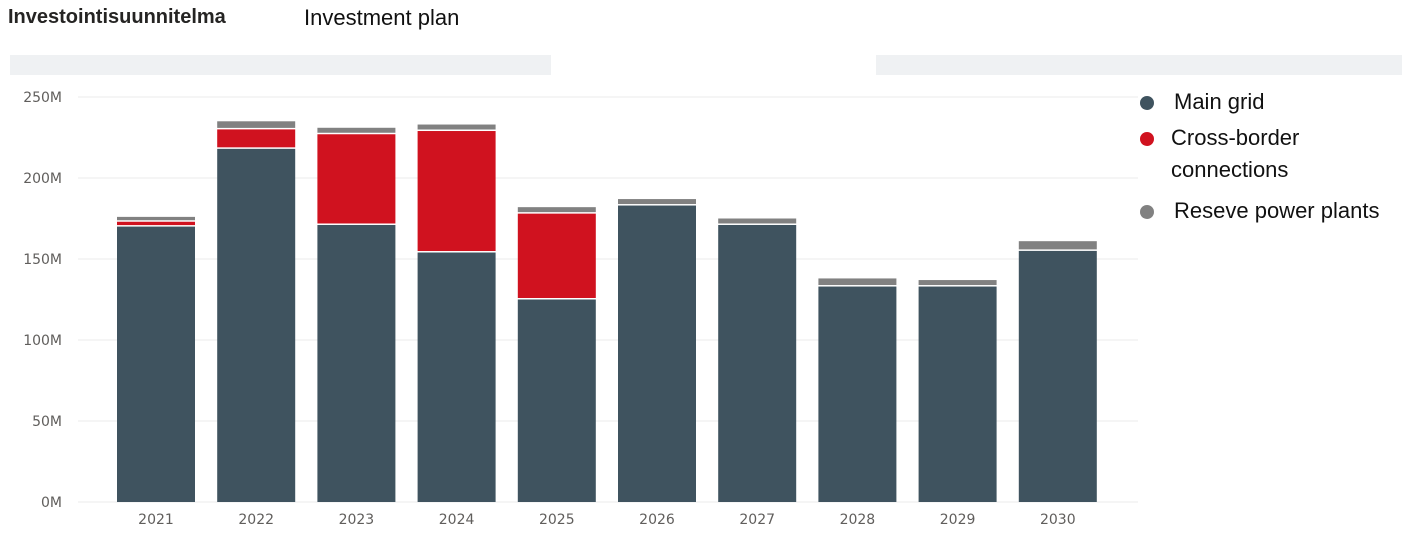 The width and height of the screenshot is (1414, 557). I want to click on x-tick-label: 2026, so click(657, 520).